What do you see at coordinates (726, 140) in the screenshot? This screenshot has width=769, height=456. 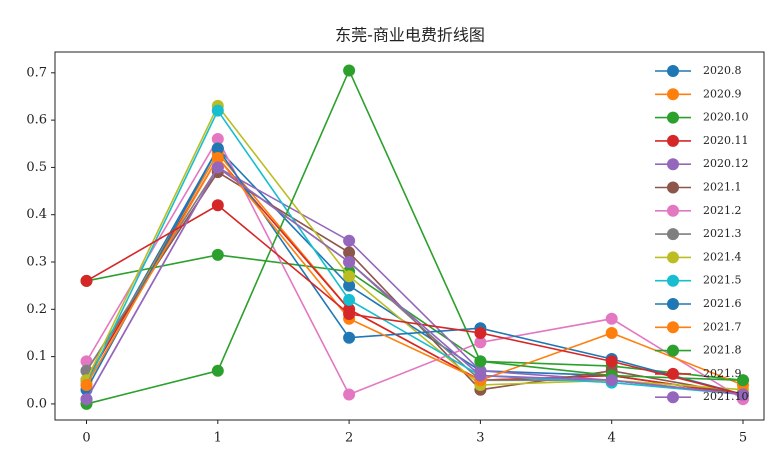 I see `legend-label: 2020.11` at bounding box center [726, 140].